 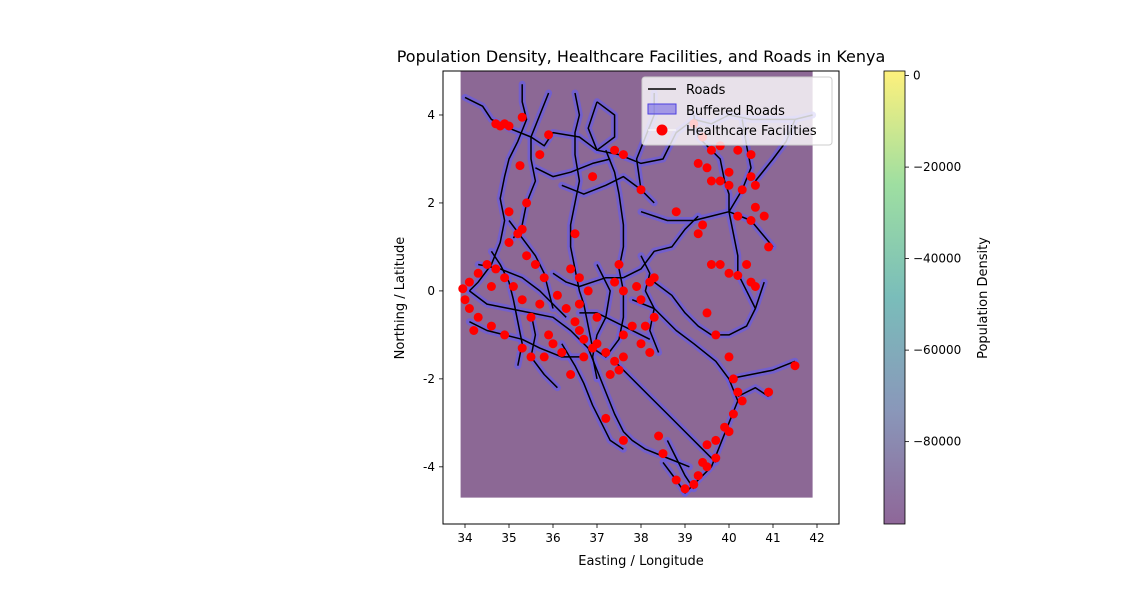 I want to click on legend-box, so click(x=737, y=111).